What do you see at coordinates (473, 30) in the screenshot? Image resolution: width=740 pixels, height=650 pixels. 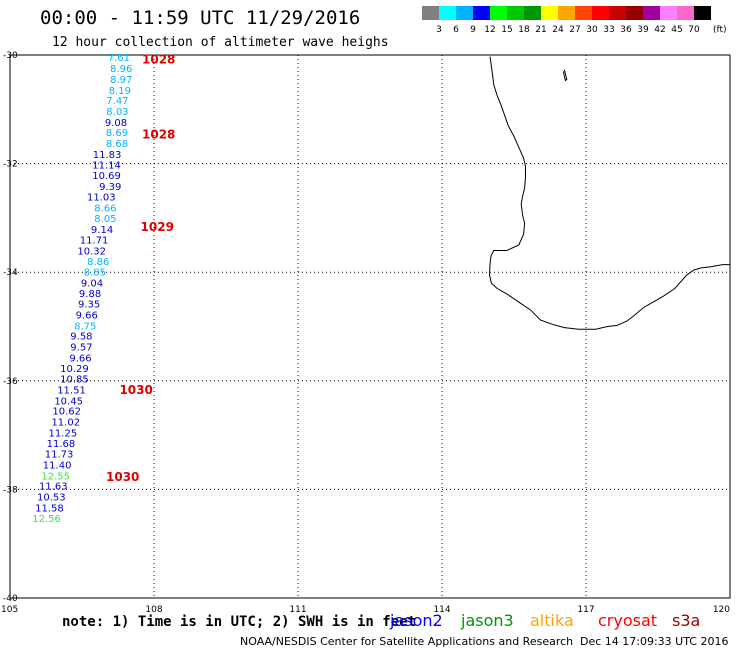 I see `color-scale-label: 9` at bounding box center [473, 30].